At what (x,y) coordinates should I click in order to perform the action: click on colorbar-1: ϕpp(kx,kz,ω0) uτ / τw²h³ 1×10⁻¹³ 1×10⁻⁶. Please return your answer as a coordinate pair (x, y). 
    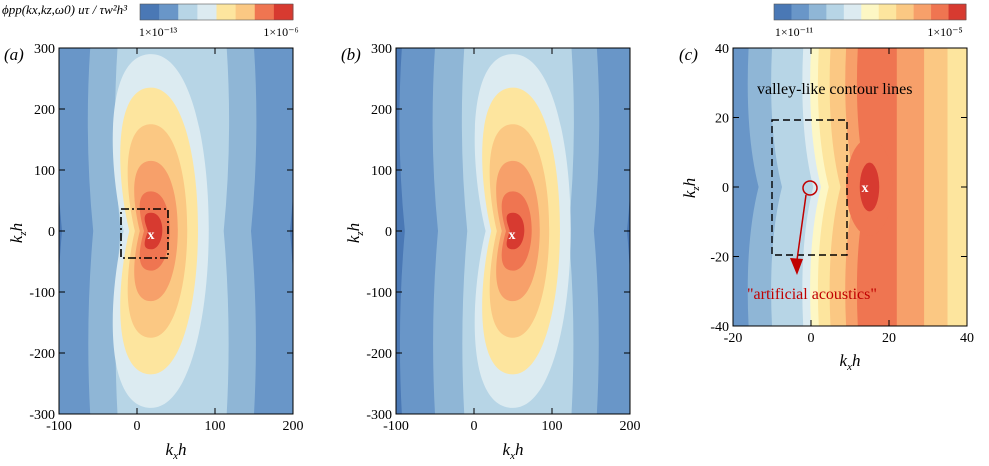
    Looking at the image, I should click on (150, 20).